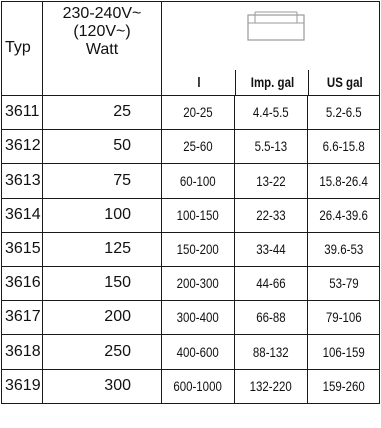  I want to click on liters-cell: 400-600, so click(198, 352).